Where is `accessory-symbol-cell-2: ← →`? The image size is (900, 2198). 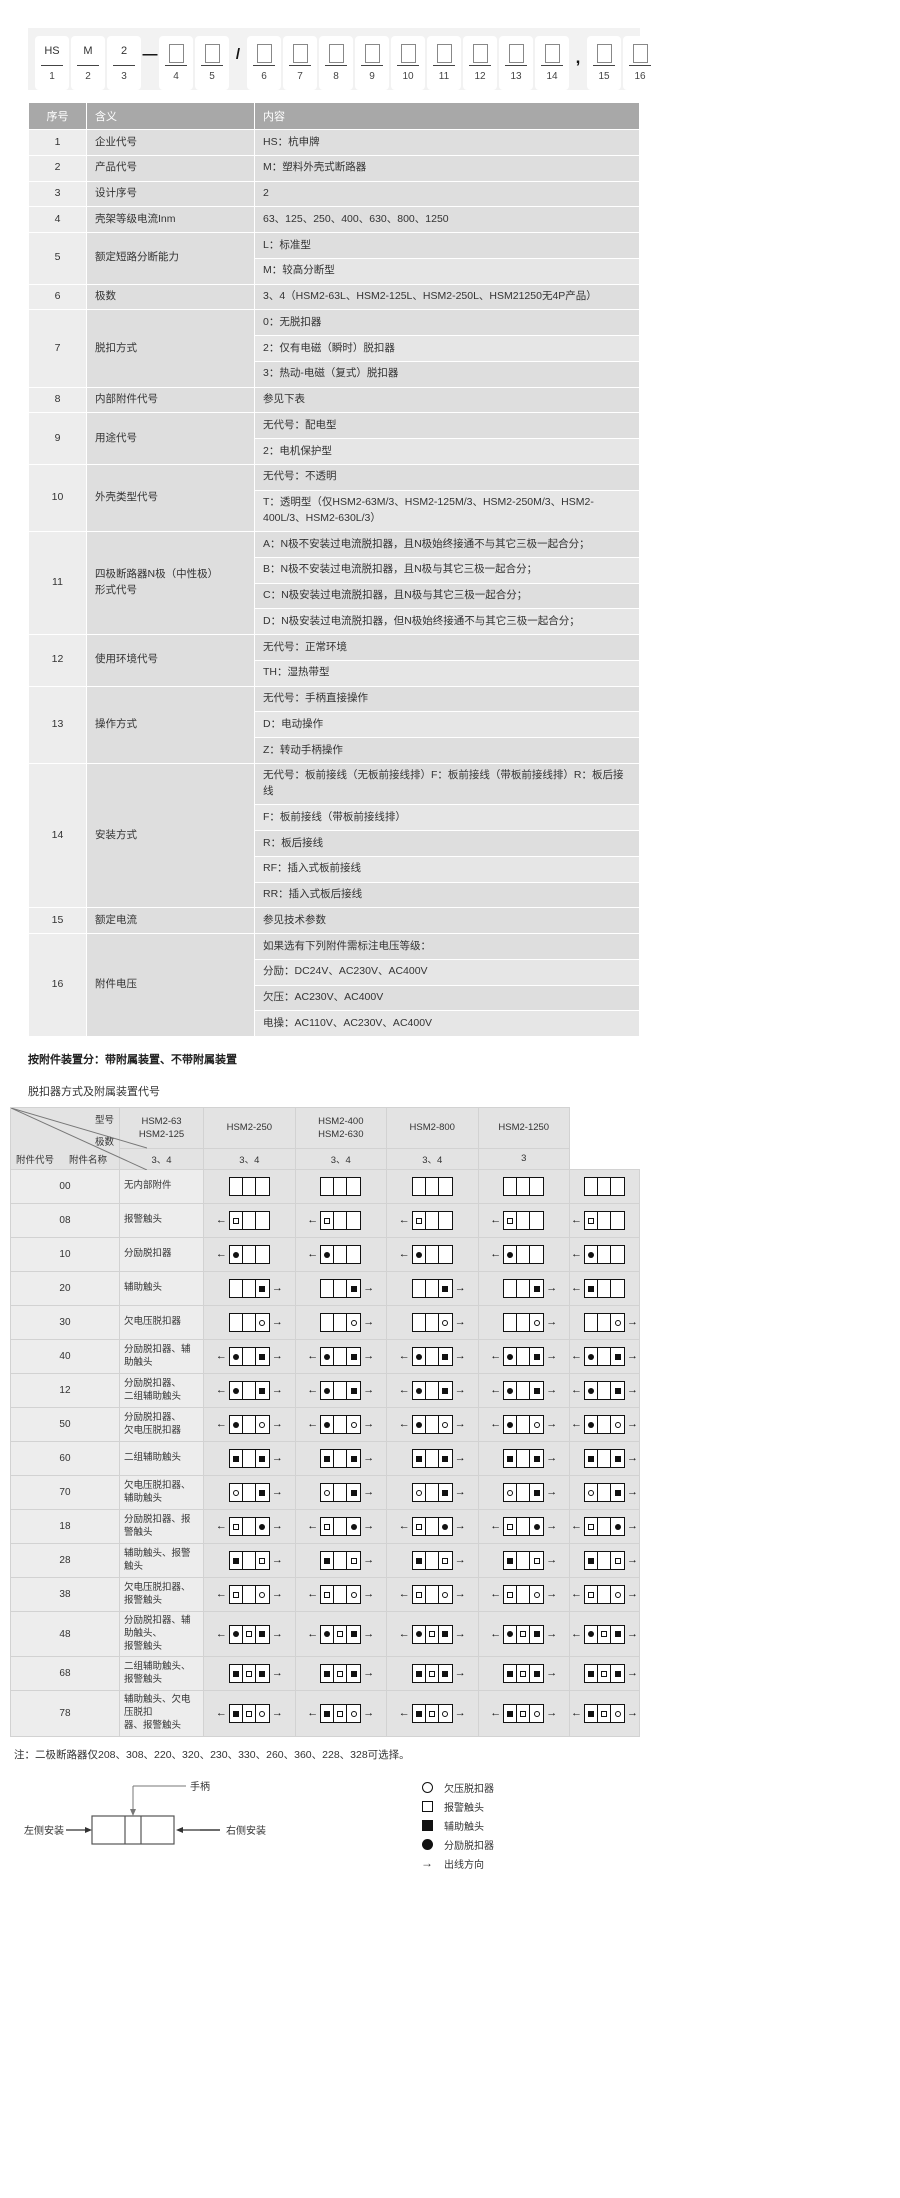 accessory-symbol-cell-2: ← → is located at coordinates (432, 1356).